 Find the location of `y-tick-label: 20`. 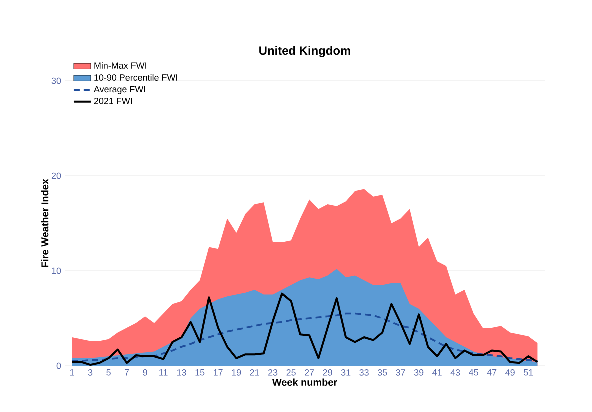

y-tick-label: 20 is located at coordinates (57, 176).